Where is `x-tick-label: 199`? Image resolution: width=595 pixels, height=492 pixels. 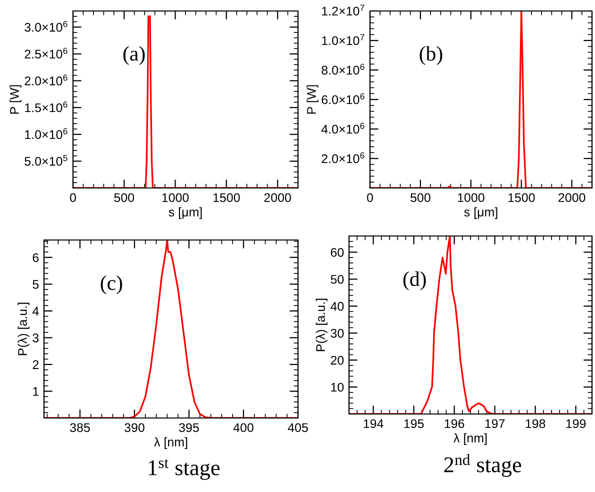
x-tick-label: 199 is located at coordinates (576, 423).